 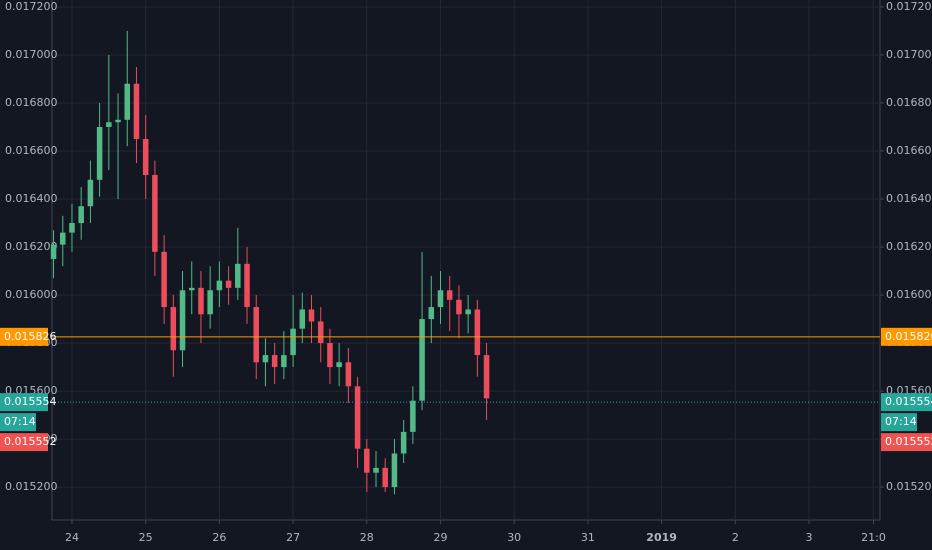 I want to click on x-tick-label: 21:0, so click(x=873, y=537).